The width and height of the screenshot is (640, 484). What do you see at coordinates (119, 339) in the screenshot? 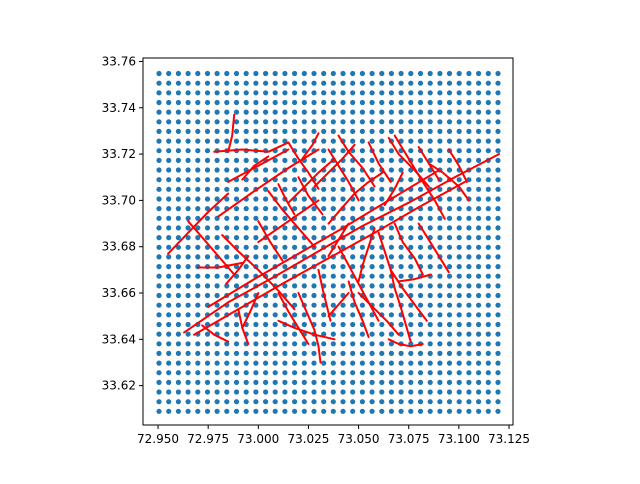
I see `y-tick-label: 33.64` at bounding box center [119, 339].